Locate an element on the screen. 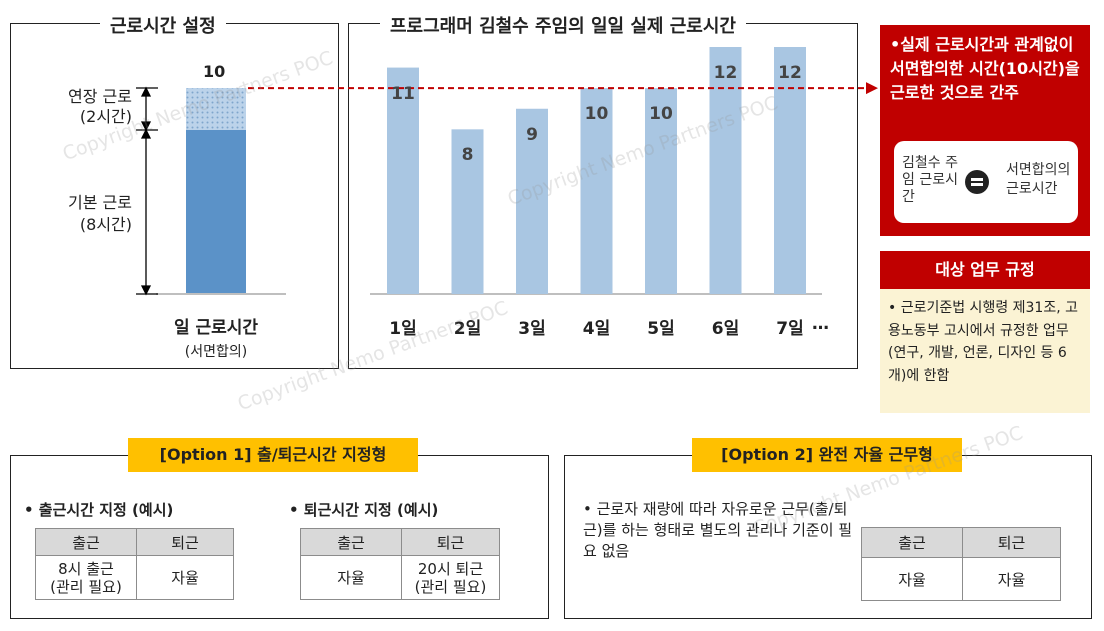  target-header: 대상 업무 규정 is located at coordinates (985, 270).